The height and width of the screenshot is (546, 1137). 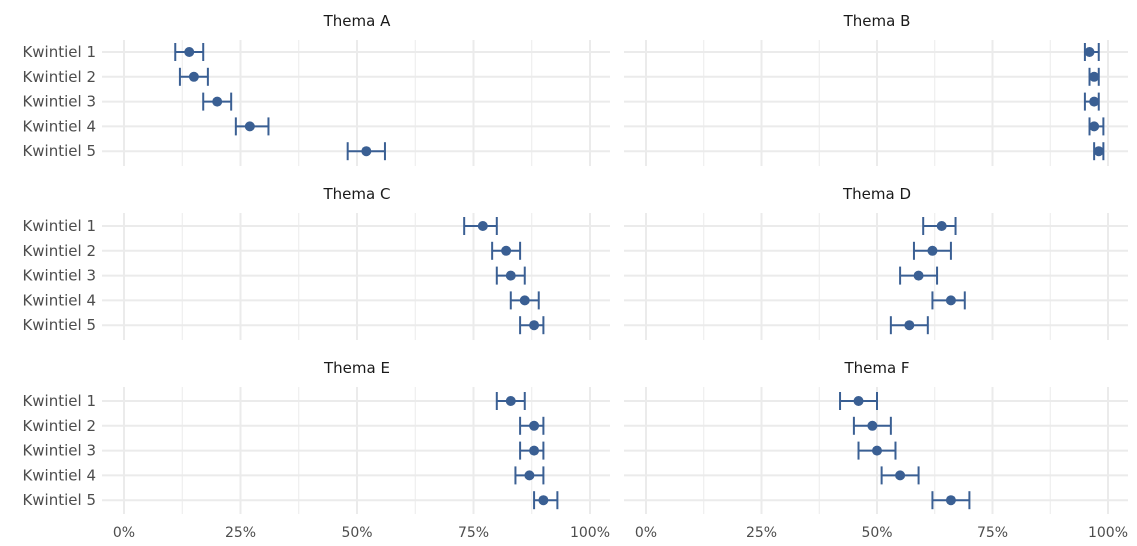 What do you see at coordinates (876, 368) in the screenshot?
I see `panel-title: Thema F` at bounding box center [876, 368].